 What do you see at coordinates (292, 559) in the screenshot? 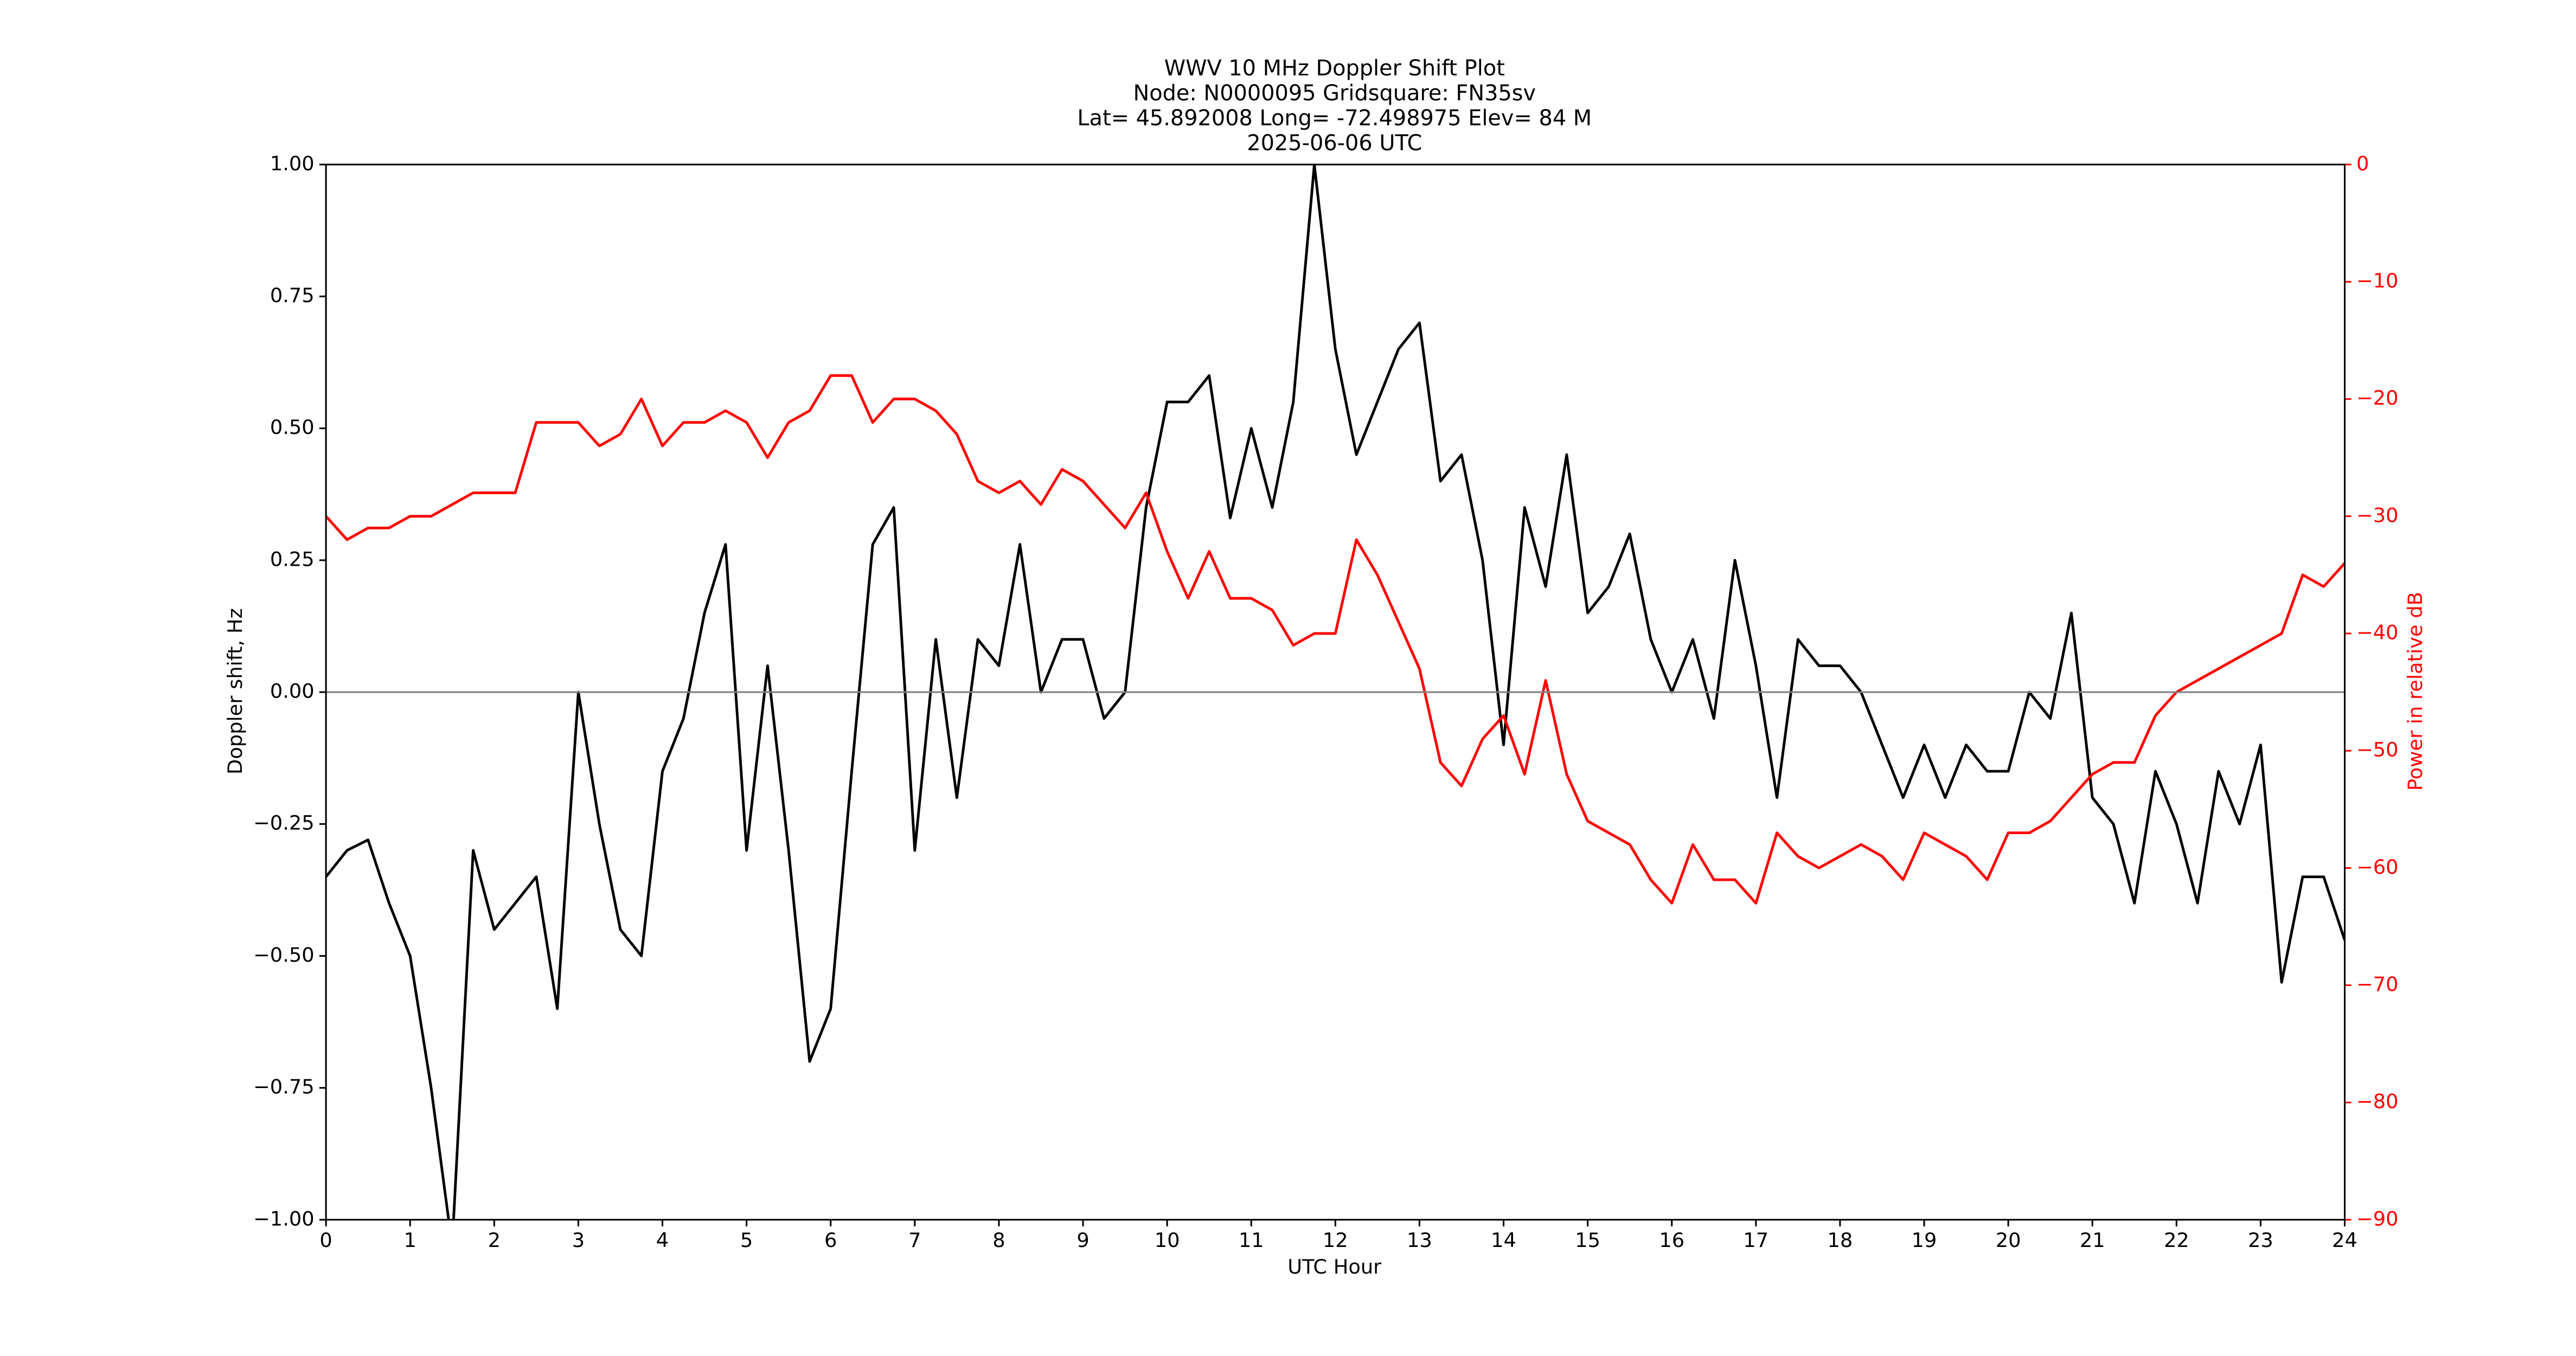
I see `y-tick-label: 0.25` at bounding box center [292, 559].